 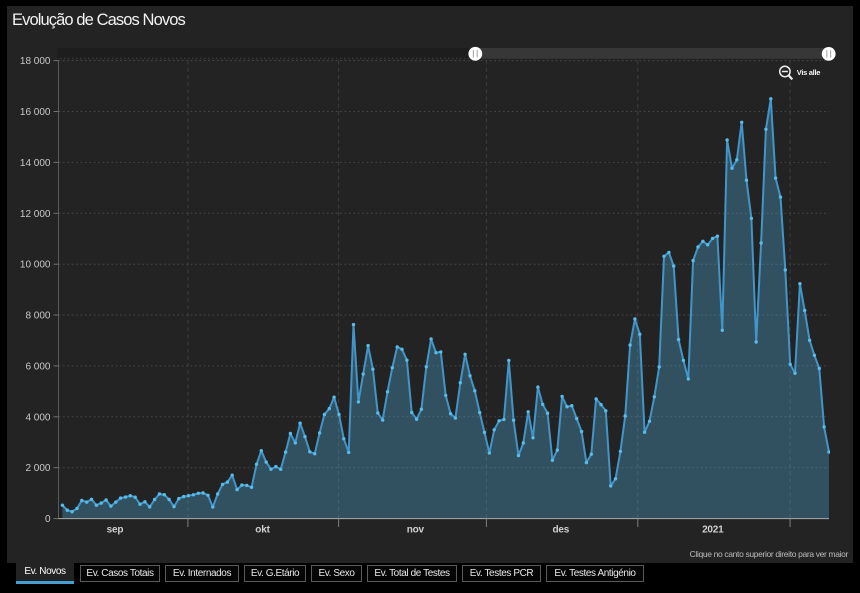 I want to click on svg-text: okt, so click(x=262, y=530).